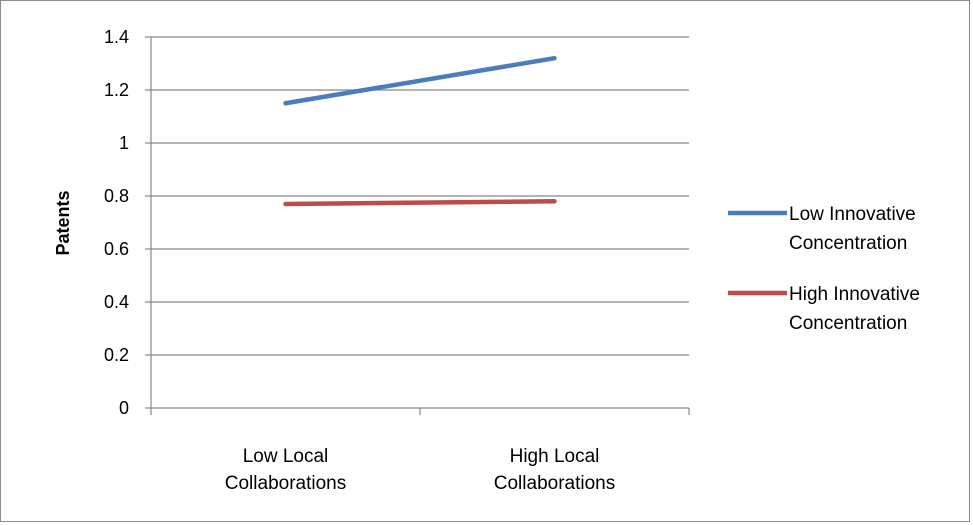  I want to click on y-tick-label: 1, so click(124, 143).